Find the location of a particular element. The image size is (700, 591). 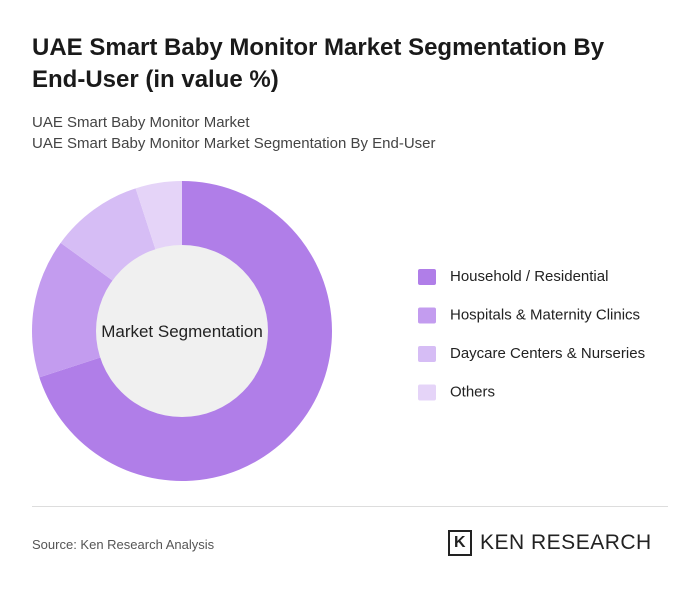

logo-icon: K is located at coordinates (460, 543).